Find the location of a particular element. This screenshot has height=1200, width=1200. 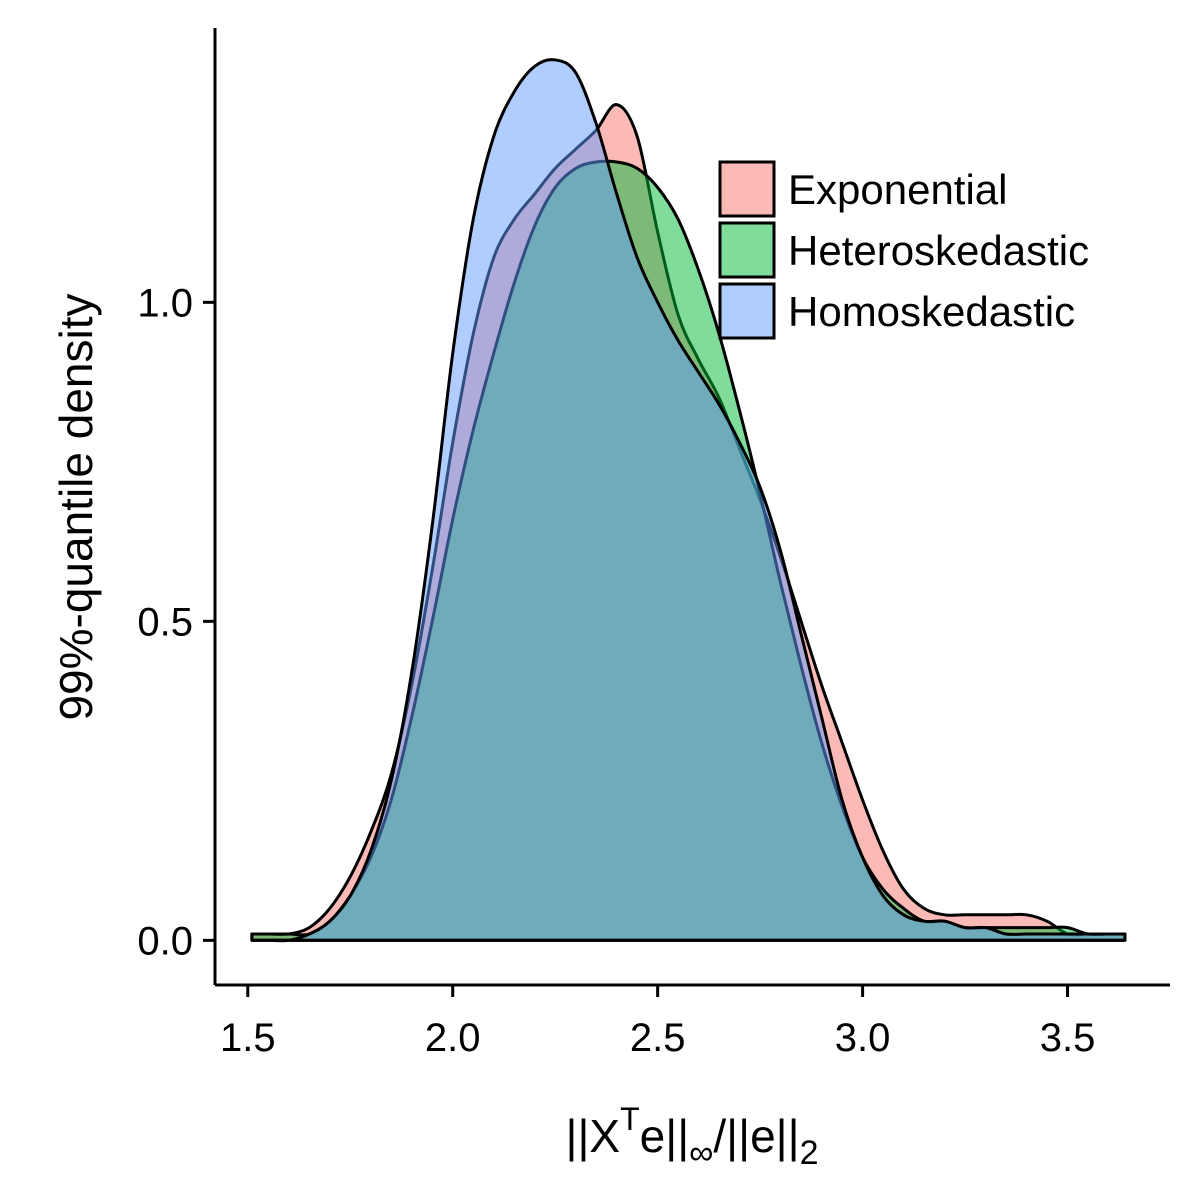

x-tick-label: 3.5 is located at coordinates (1068, 1038).